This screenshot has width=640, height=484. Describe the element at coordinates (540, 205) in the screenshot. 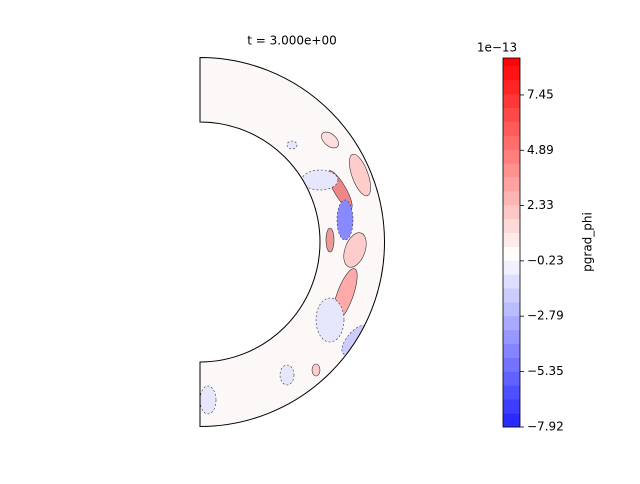

I see `colorbar-tick-label: 2.33` at that location.